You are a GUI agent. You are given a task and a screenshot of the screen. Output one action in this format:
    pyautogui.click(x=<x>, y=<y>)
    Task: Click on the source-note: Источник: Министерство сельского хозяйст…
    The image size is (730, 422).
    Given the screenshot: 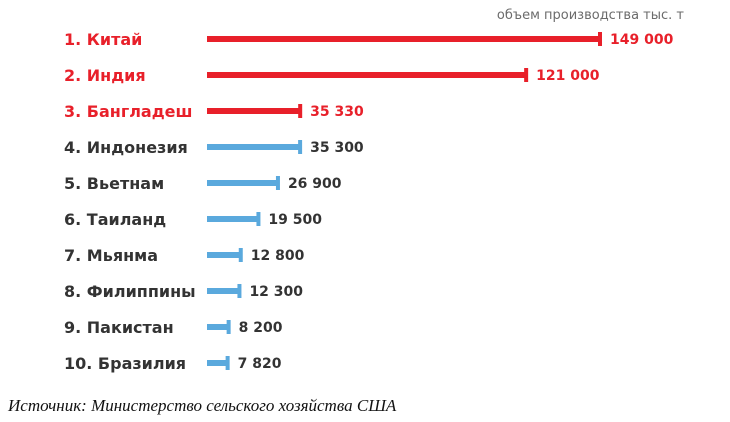 What is the action you would take?
    pyautogui.click(x=202, y=405)
    